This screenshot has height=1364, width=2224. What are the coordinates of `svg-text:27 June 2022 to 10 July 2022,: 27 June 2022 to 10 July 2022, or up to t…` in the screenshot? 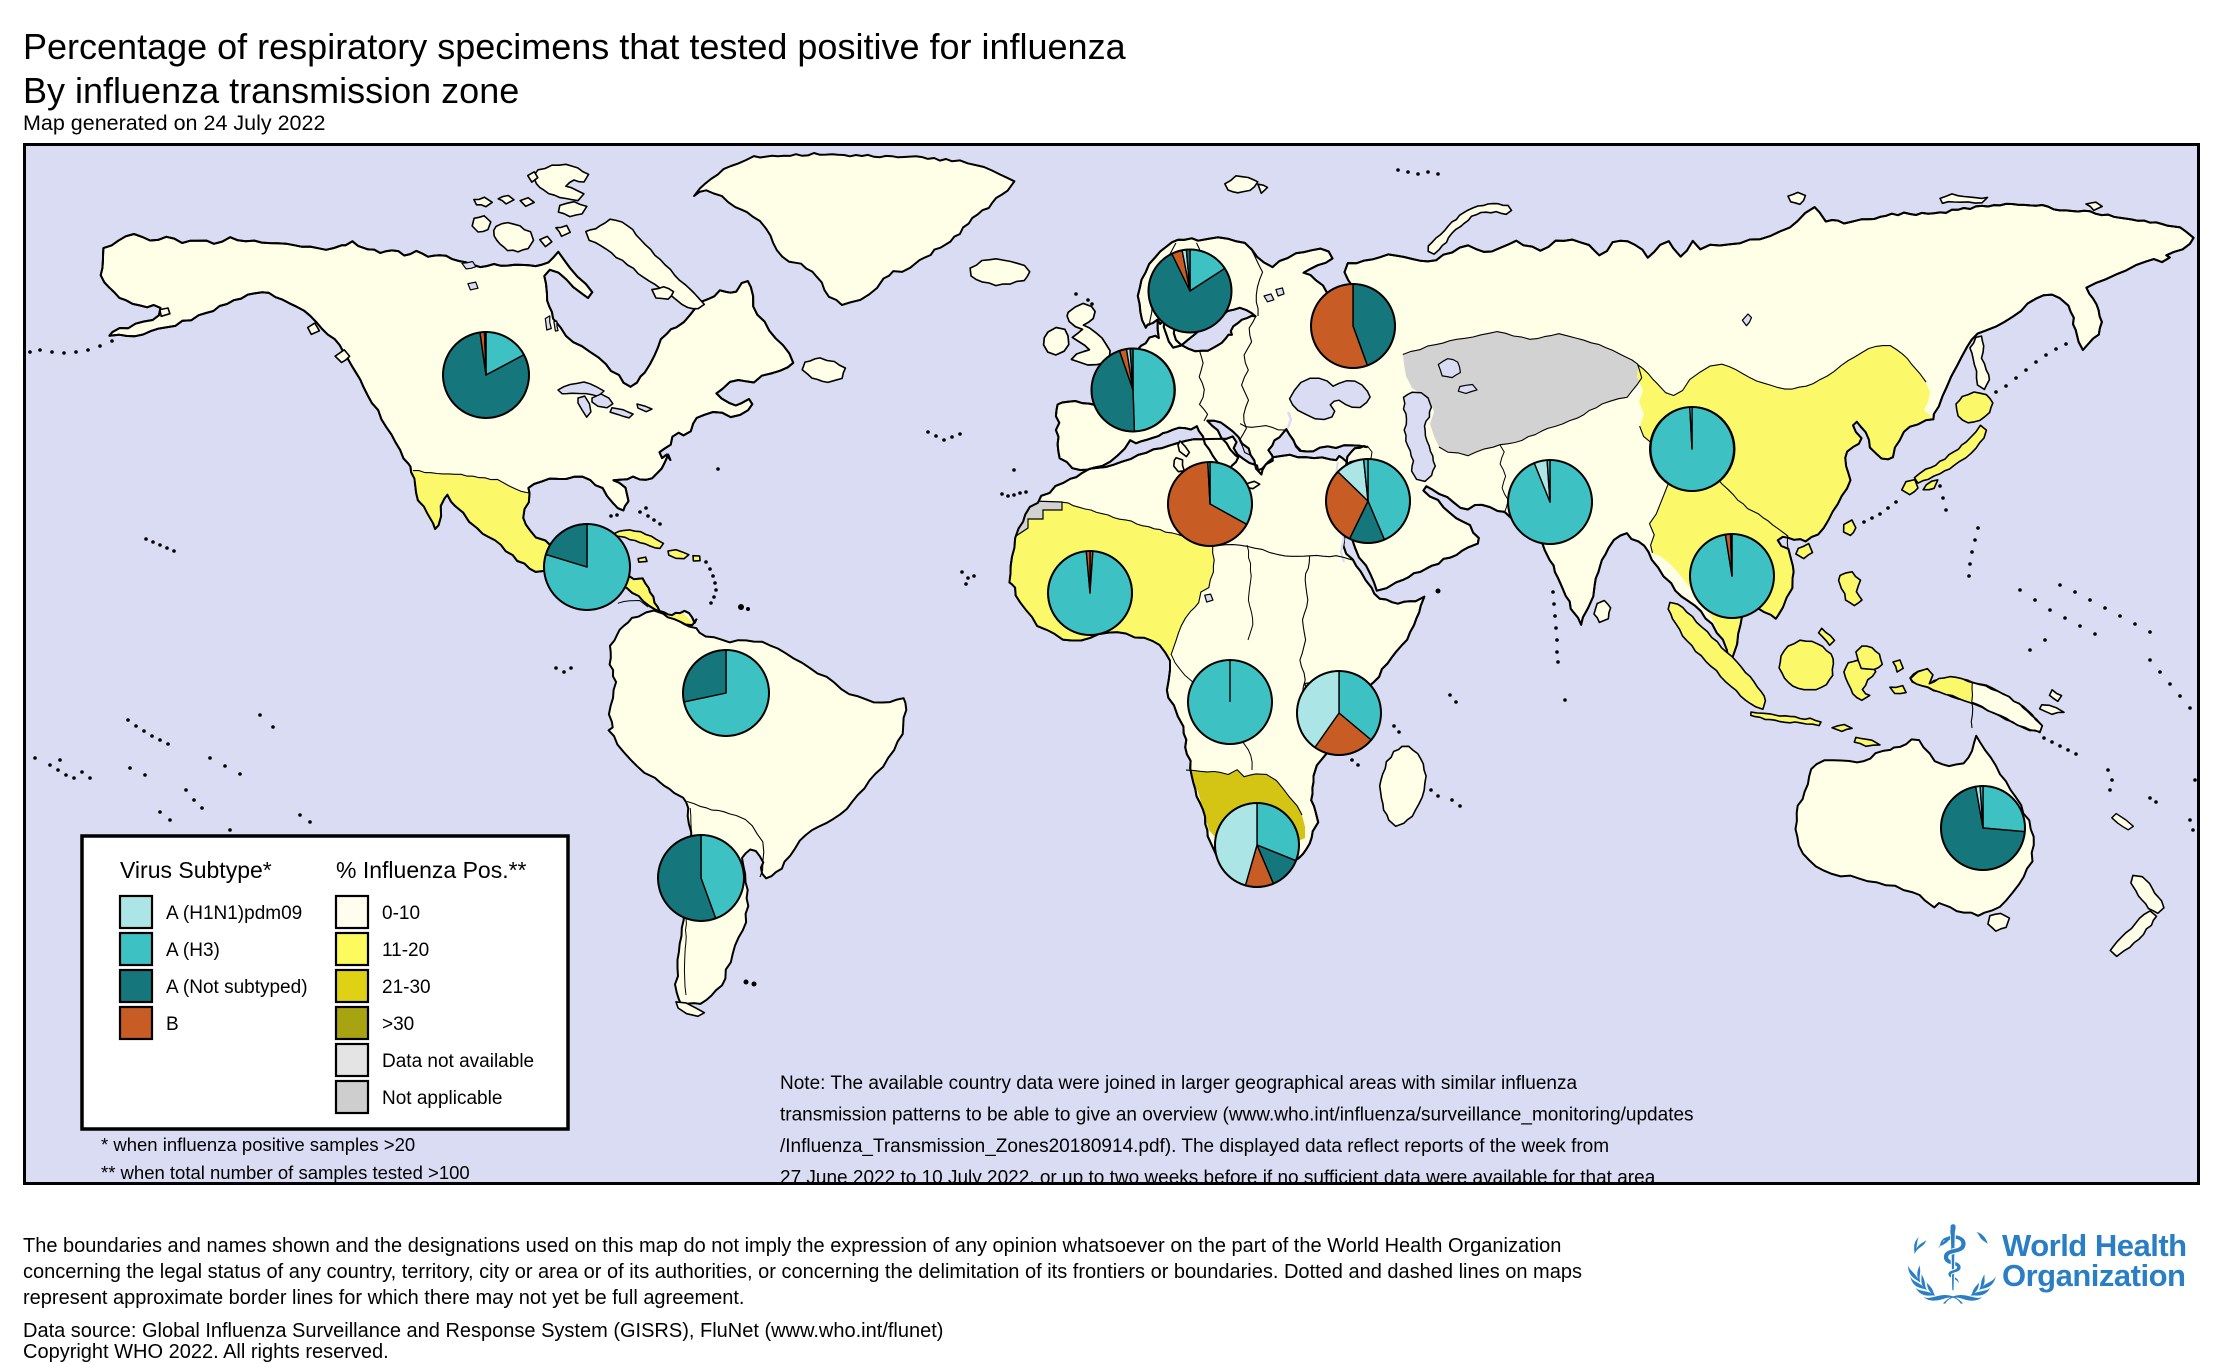 It's located at (1218, 1177).